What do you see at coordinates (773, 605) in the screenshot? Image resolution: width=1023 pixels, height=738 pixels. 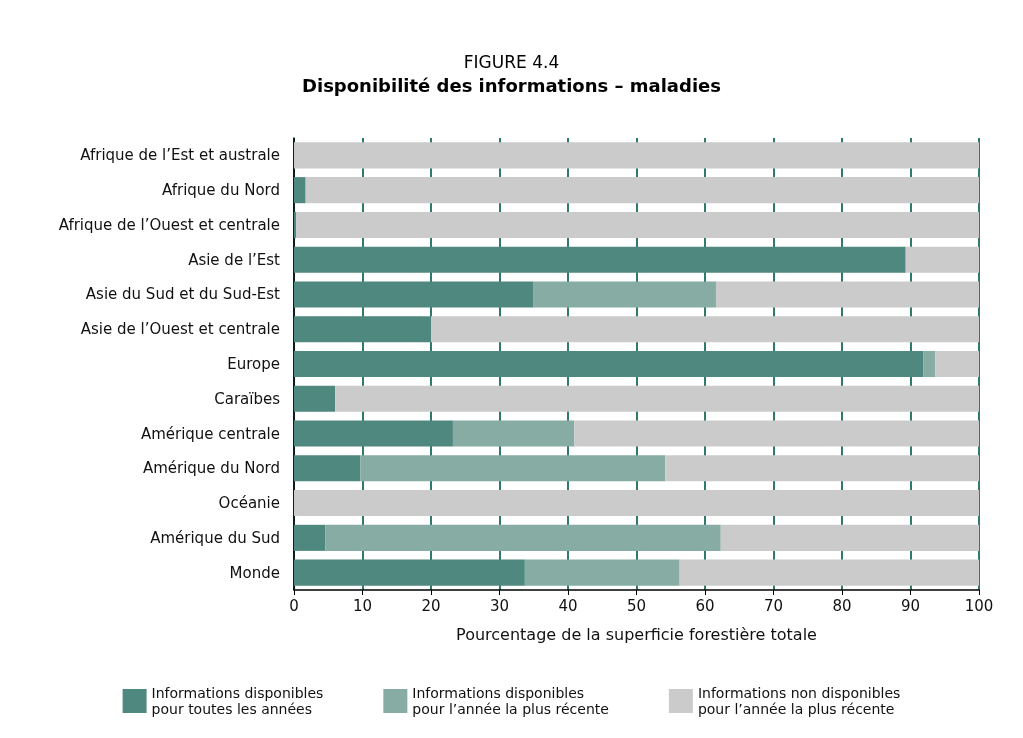 I see `x-tick-label: 70` at bounding box center [773, 605].